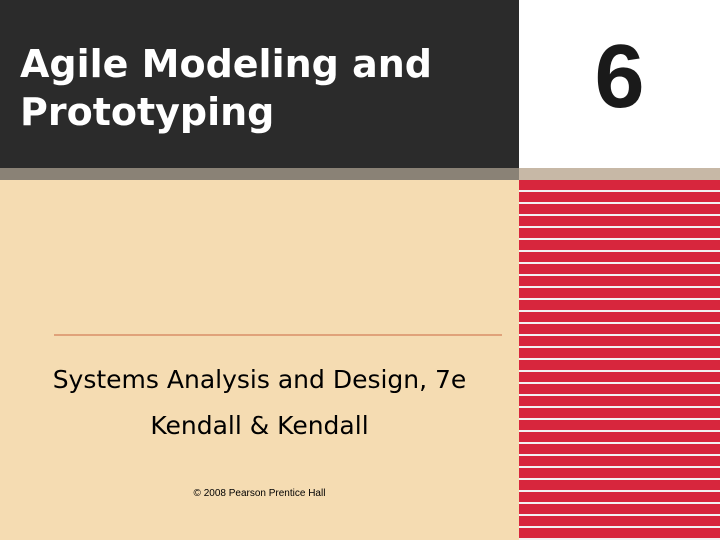 The width and height of the screenshot is (720, 540). What do you see at coordinates (259, 174) in the screenshot?
I see `title-divider-strip` at bounding box center [259, 174].